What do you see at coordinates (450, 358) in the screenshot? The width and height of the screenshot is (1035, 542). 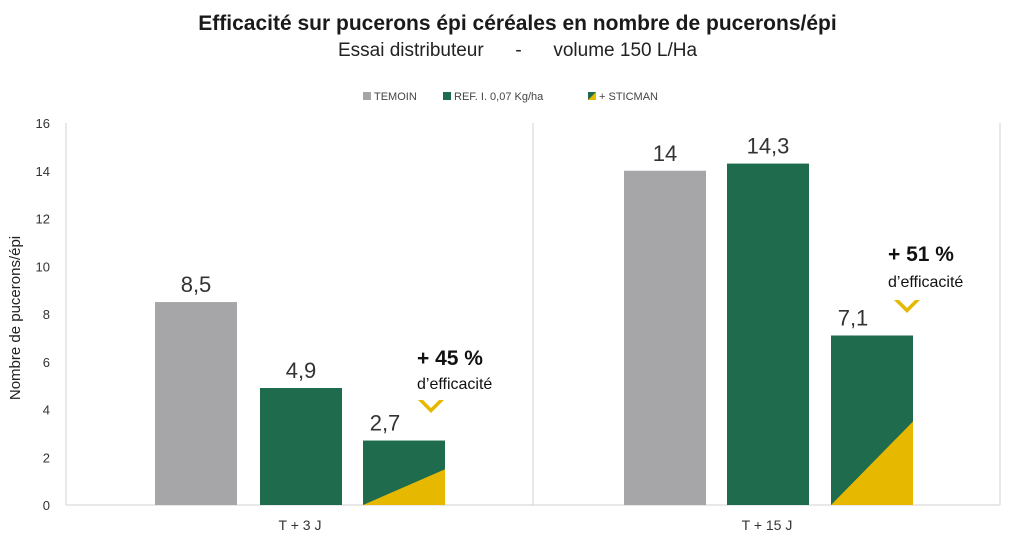 I see `annotation-percent: + 45 %` at bounding box center [450, 358].